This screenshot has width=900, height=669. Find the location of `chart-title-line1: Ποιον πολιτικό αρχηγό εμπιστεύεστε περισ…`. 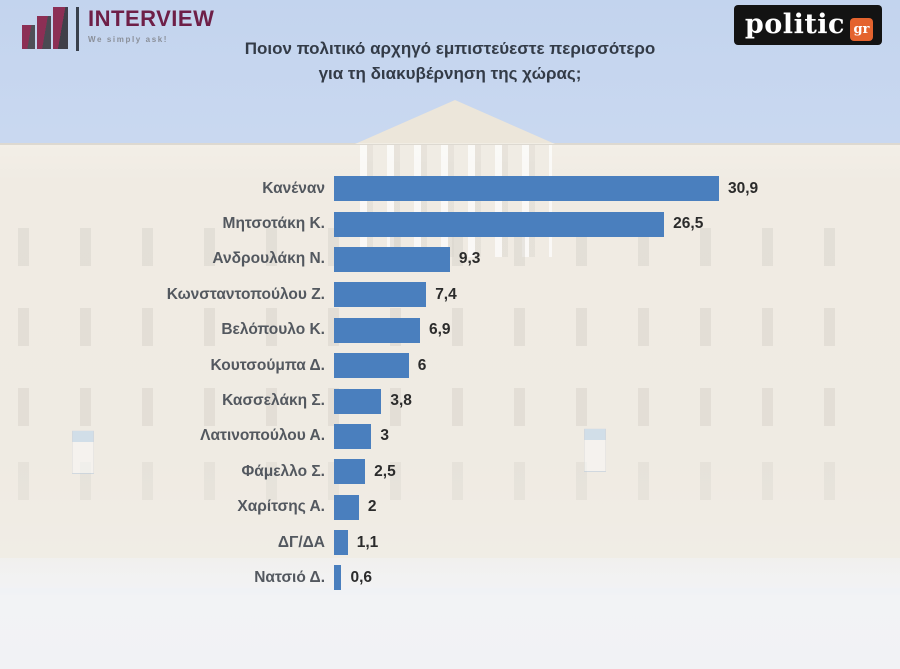

chart-title-line1: Ποιον πολιτικό αρχηγό εμπιστεύεστε περισ… is located at coordinates (450, 48).